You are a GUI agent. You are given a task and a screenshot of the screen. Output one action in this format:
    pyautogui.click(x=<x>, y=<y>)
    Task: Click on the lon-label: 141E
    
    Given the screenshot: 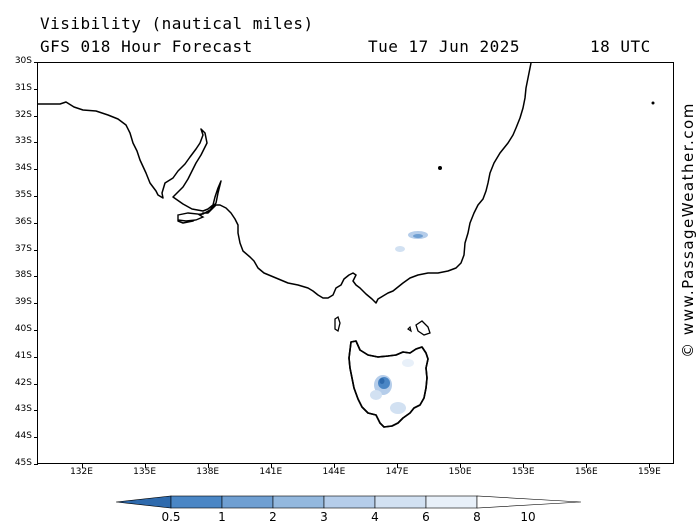 What is the action you would take?
    pyautogui.click(x=271, y=472)
    